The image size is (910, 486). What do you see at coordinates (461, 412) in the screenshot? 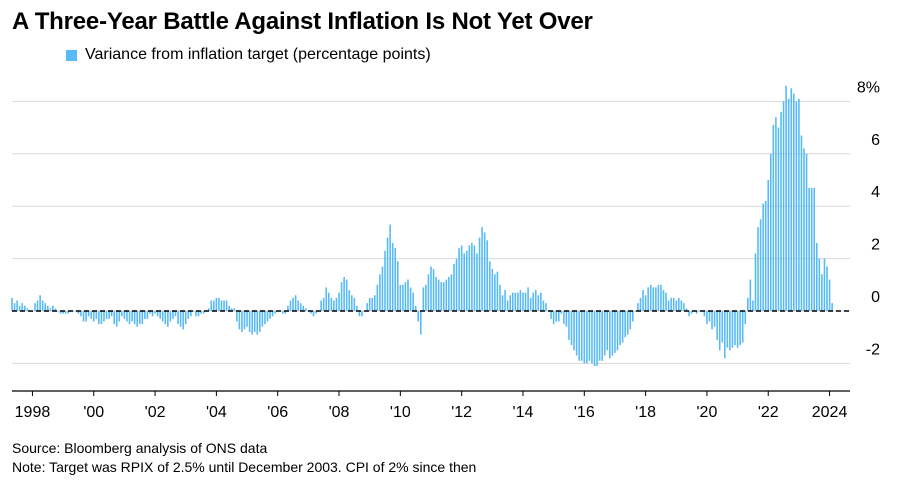
I see `x-tick-label: '12` at bounding box center [461, 412].